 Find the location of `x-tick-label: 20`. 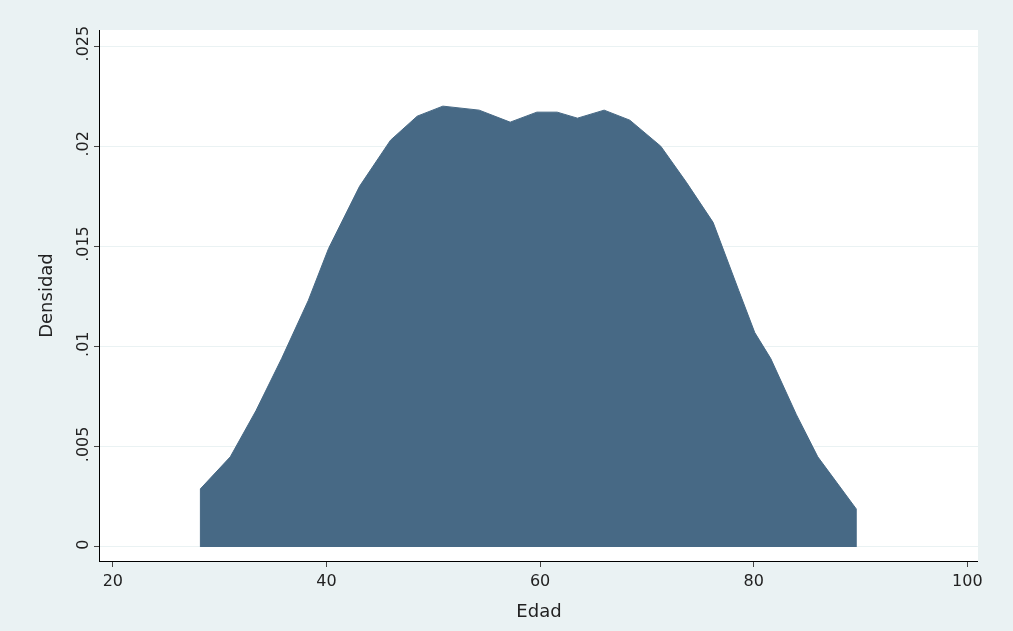

x-tick-label: 20 is located at coordinates (112, 581).